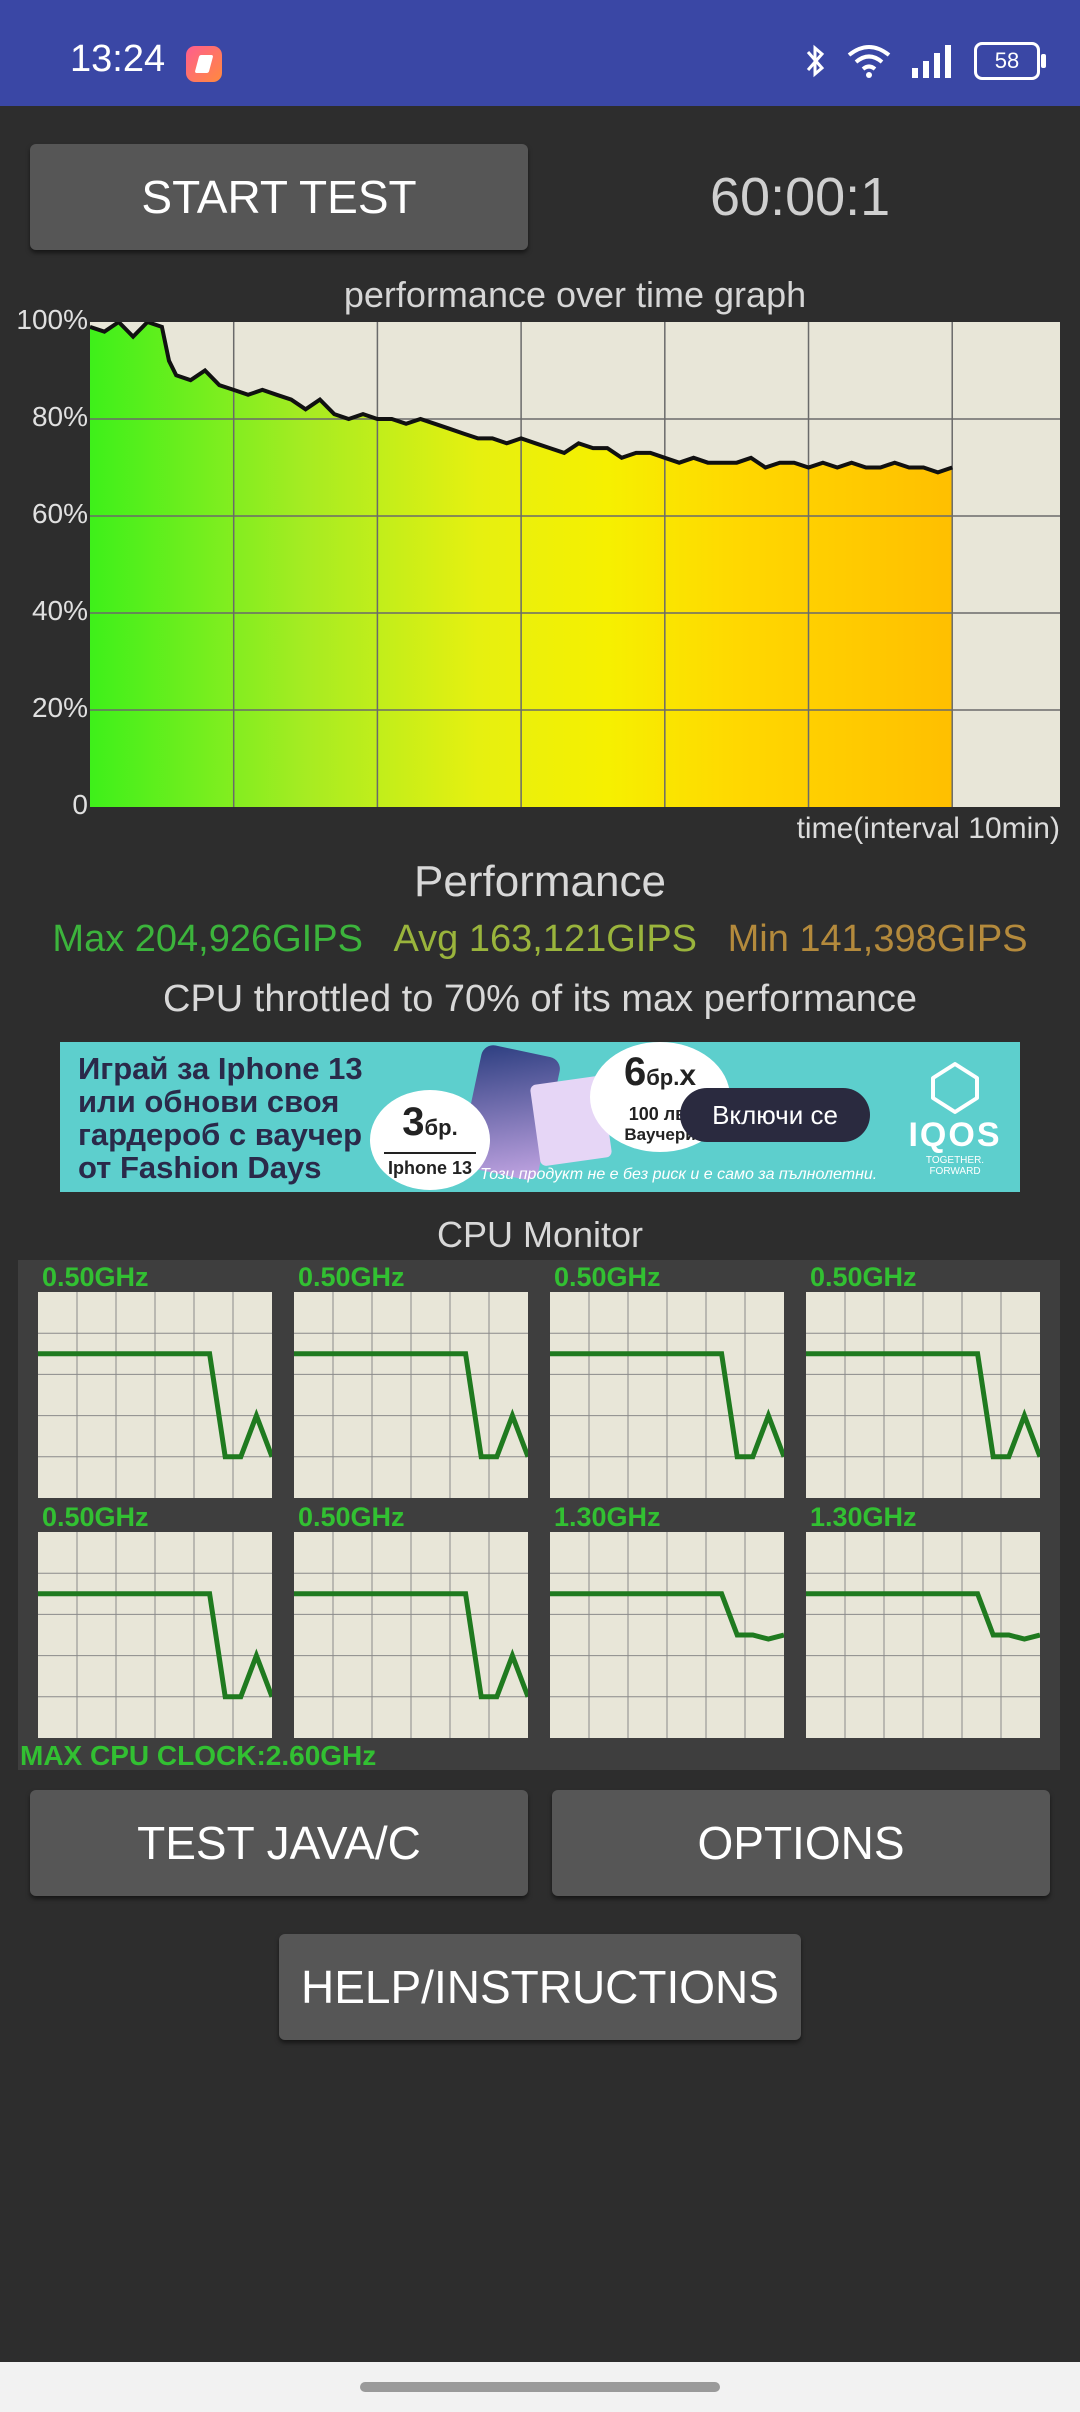 This screenshot has height=2412, width=1080. Describe the element at coordinates (1010, 61) in the screenshot. I see `battery-icon: 58` at that location.